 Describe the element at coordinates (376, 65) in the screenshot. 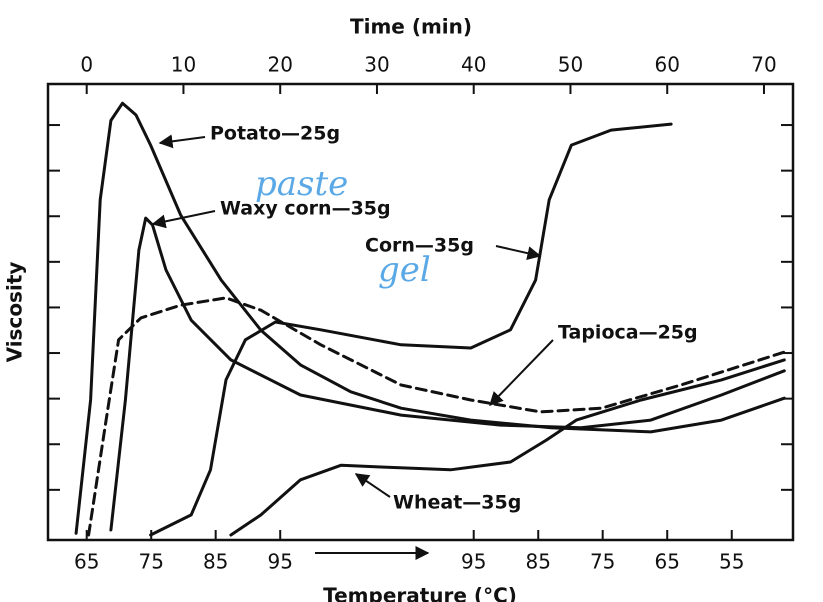

I see `x-tick-label: 30` at that location.